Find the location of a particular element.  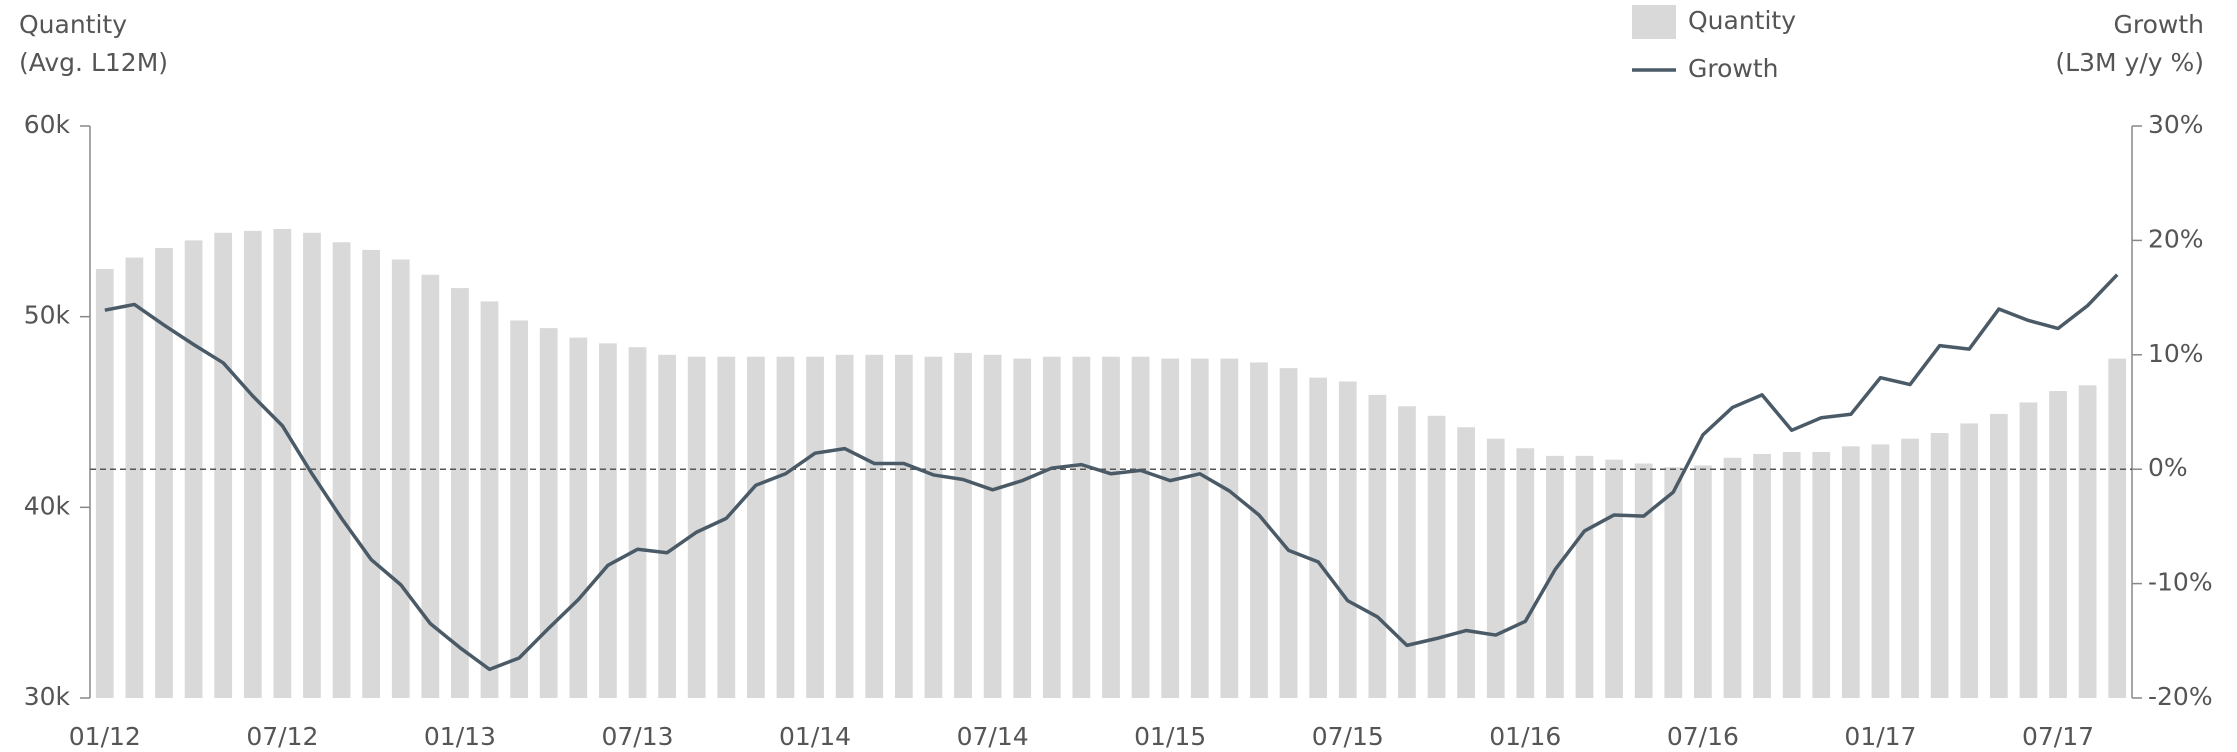

x-tick-label: 07/14 is located at coordinates (993, 736).